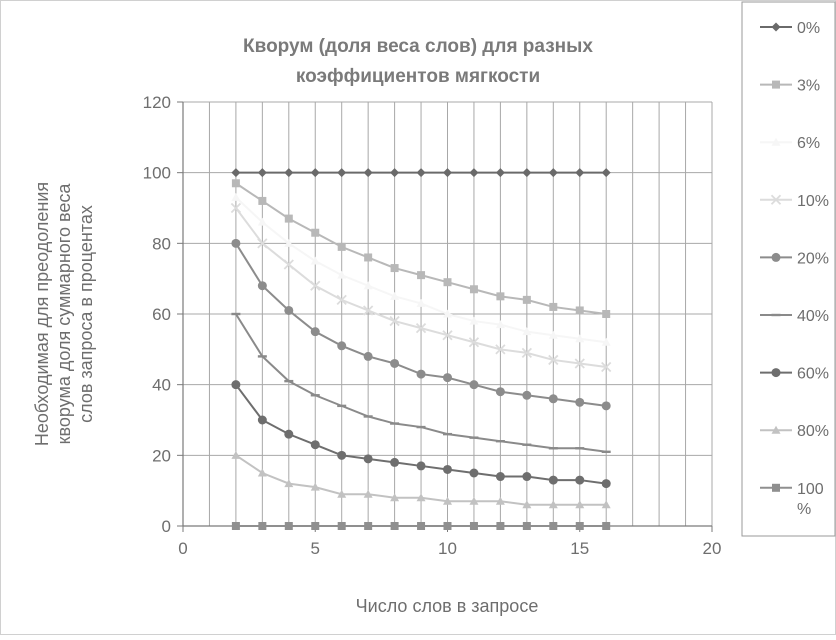 This screenshot has height=640, width=836. What do you see at coordinates (808, 143) in the screenshot?
I see `legend-label: 6%` at bounding box center [808, 143].